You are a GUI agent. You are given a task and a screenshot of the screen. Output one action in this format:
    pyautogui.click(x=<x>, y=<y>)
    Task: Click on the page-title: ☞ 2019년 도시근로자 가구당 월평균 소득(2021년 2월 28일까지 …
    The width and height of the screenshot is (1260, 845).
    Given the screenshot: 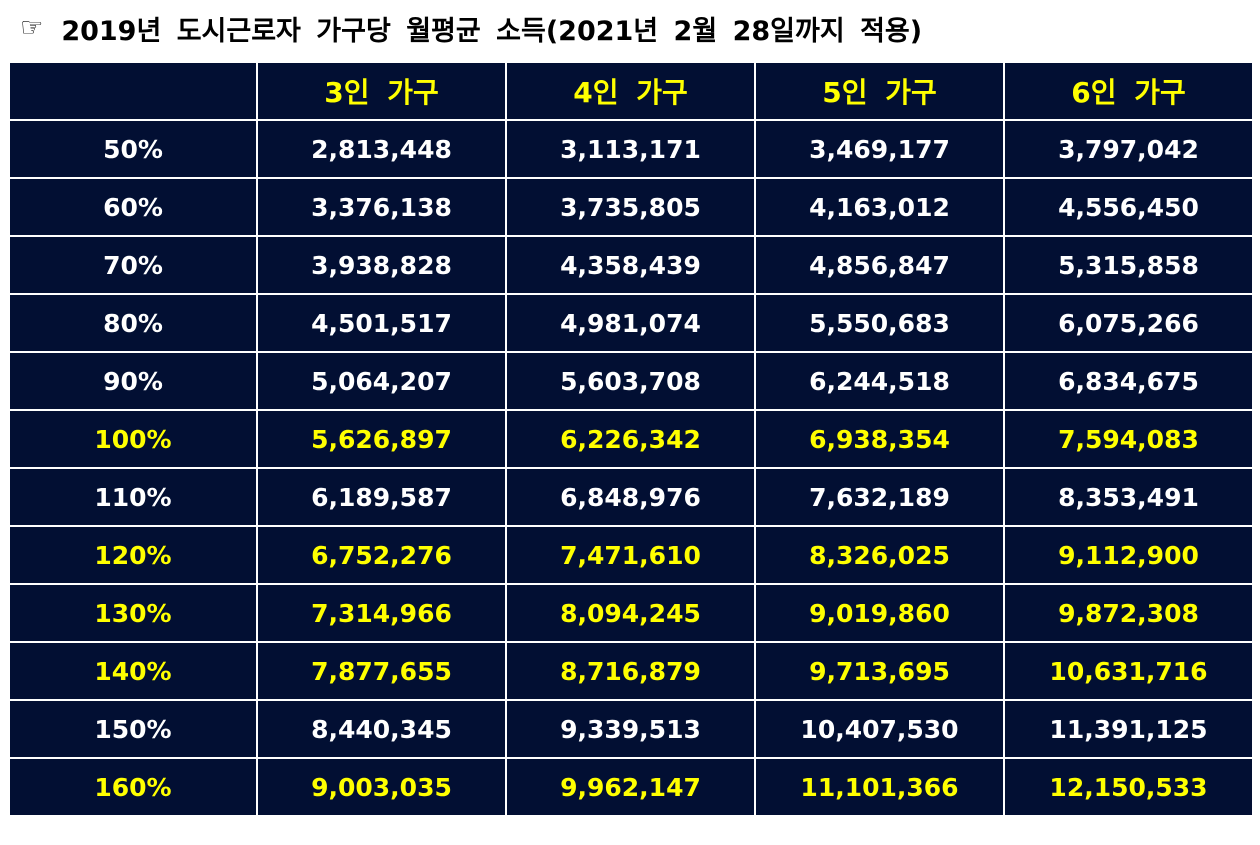 What is the action you would take?
    pyautogui.click(x=471, y=28)
    